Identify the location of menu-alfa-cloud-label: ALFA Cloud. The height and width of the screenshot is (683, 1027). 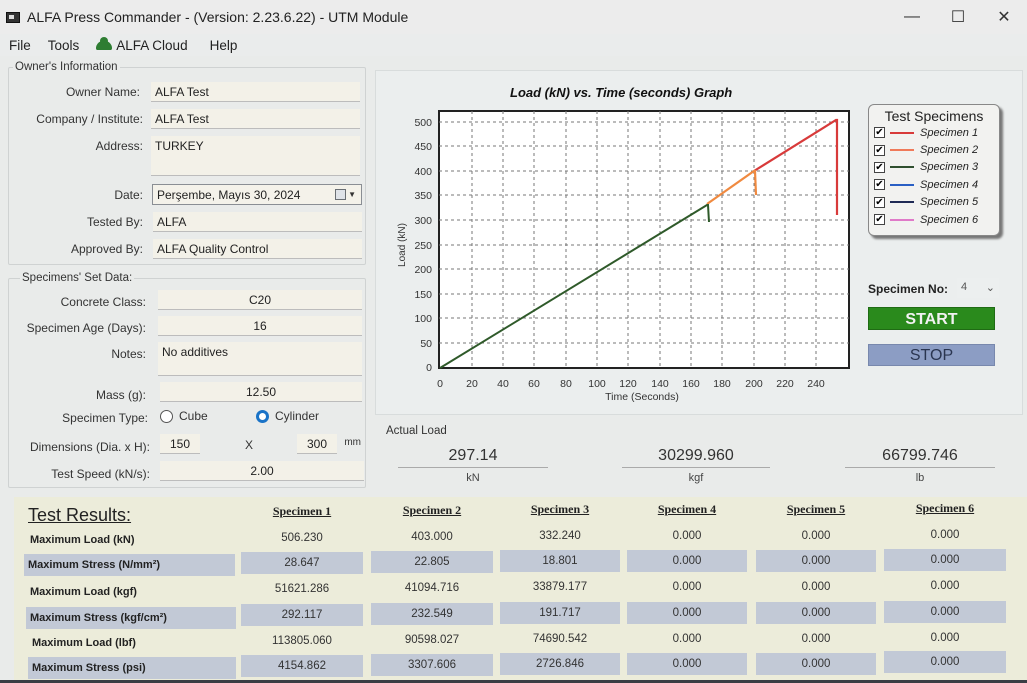
(152, 45).